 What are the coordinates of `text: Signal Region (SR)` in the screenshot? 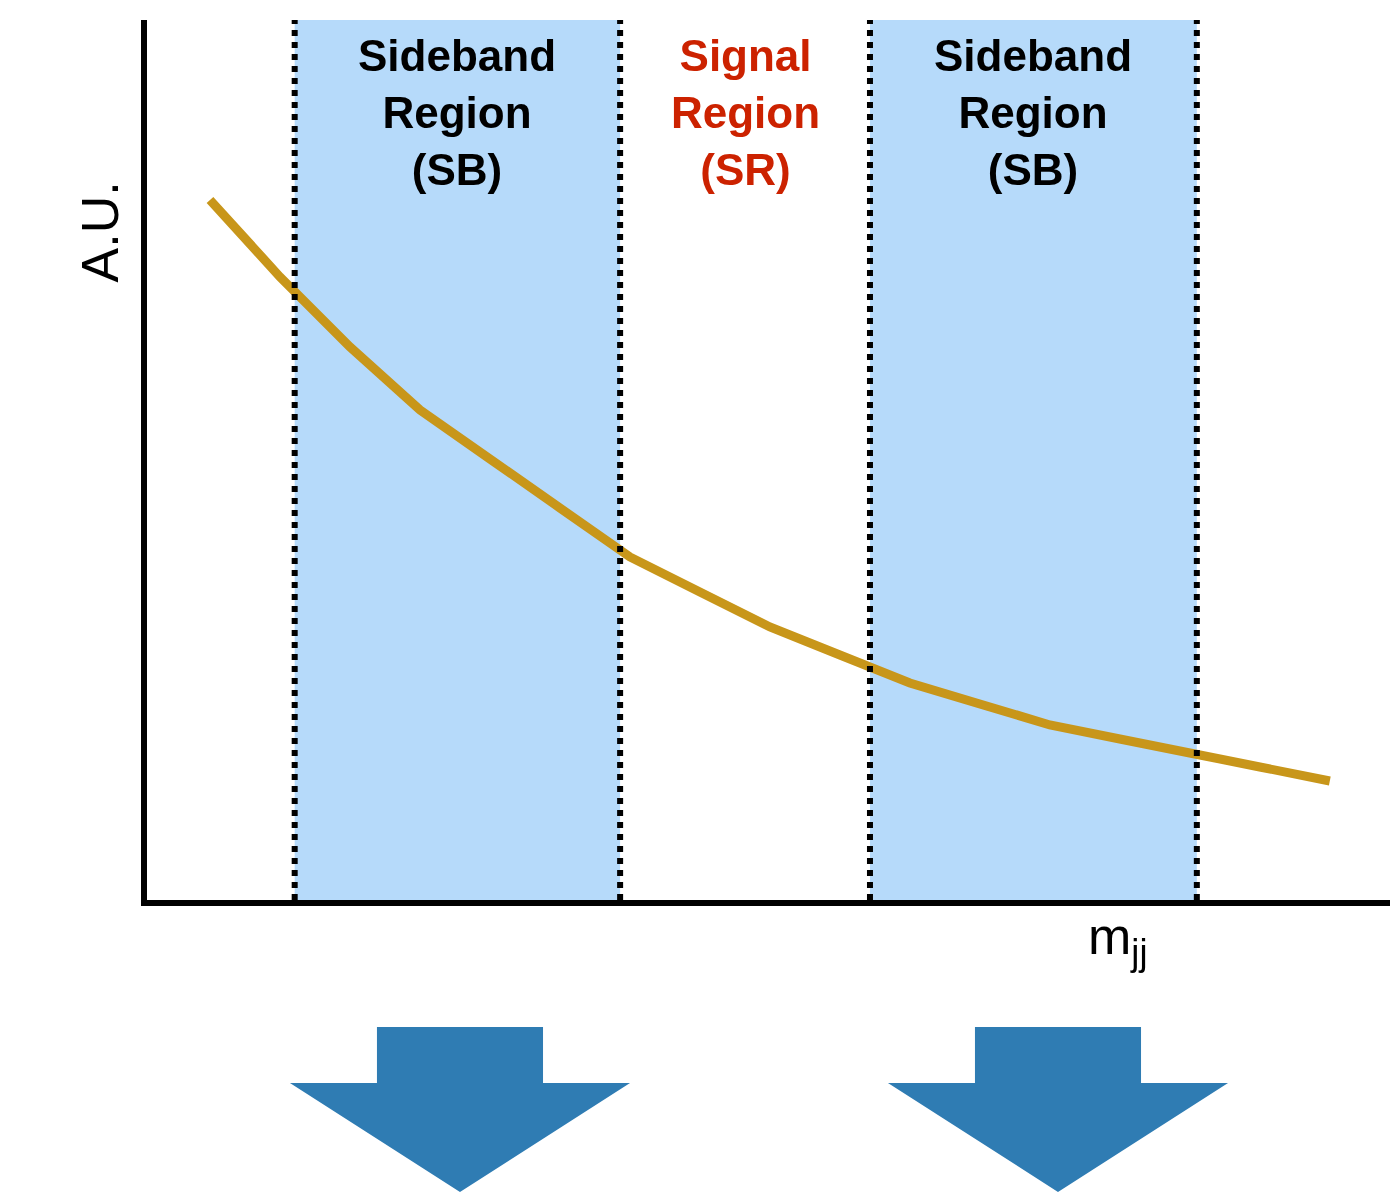 It's located at (746, 113).